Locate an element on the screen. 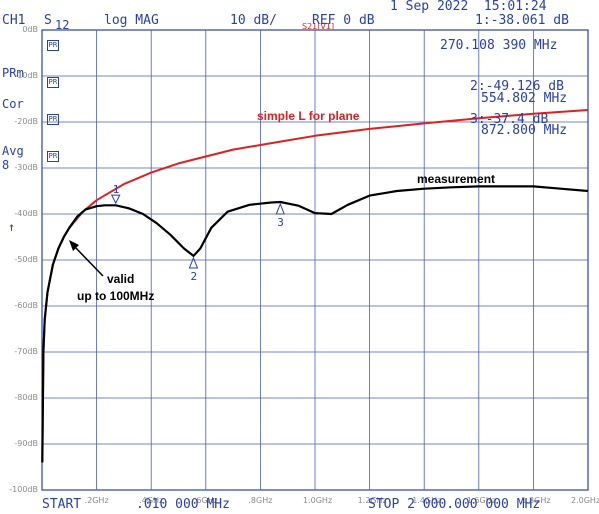  softkey-icon-2: PR is located at coordinates (53, 82).